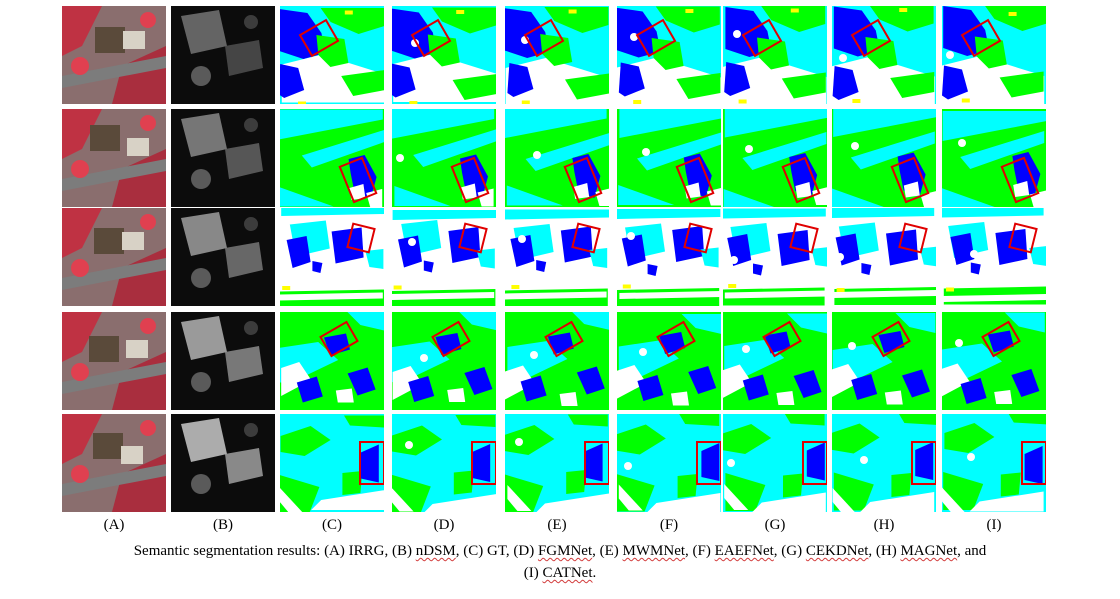 The image size is (1120, 599). I want to click on caption-term-magnet: MAGNet, so click(929, 551).